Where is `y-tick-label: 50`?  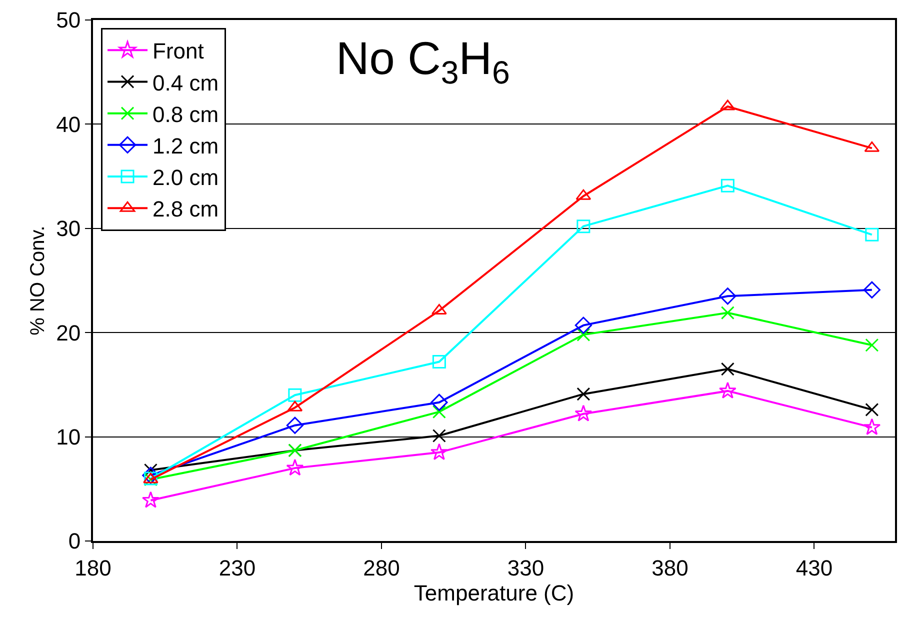 y-tick-label: 50 is located at coordinates (68, 20).